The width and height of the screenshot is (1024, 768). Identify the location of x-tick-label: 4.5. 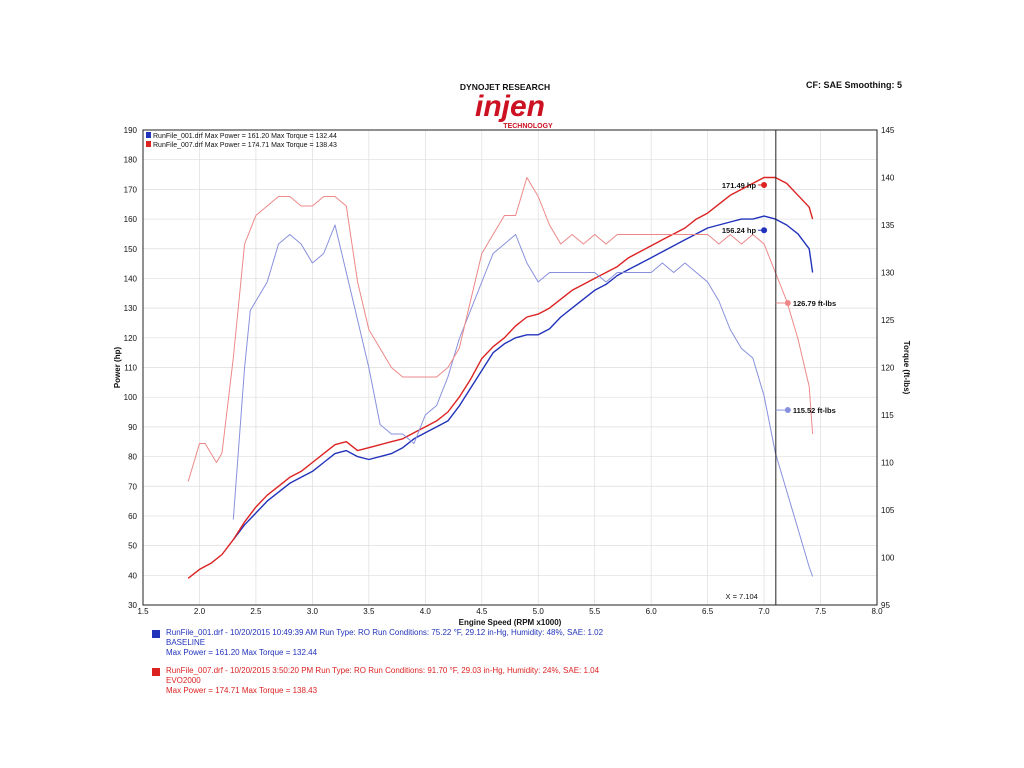
(482, 611).